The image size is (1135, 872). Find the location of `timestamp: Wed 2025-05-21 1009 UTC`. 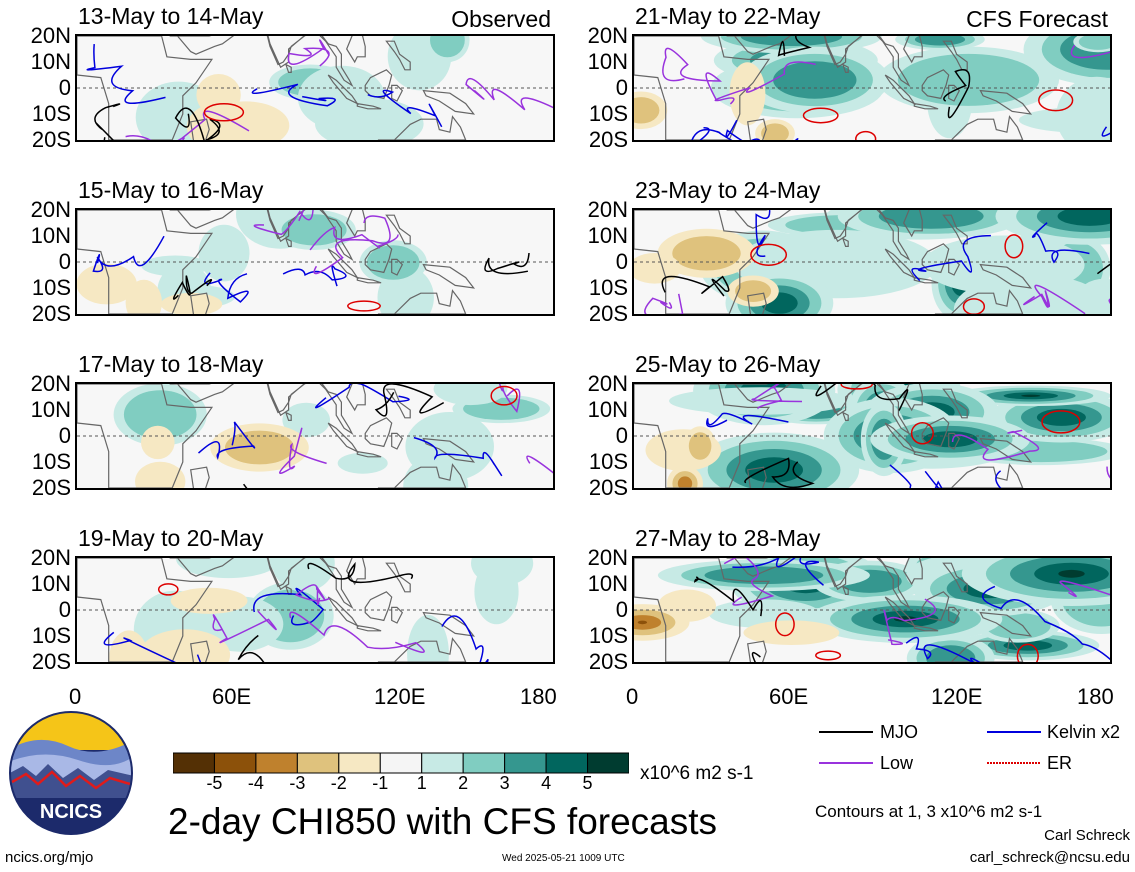

timestamp: Wed 2025-05-21 1009 UTC is located at coordinates (563, 858).